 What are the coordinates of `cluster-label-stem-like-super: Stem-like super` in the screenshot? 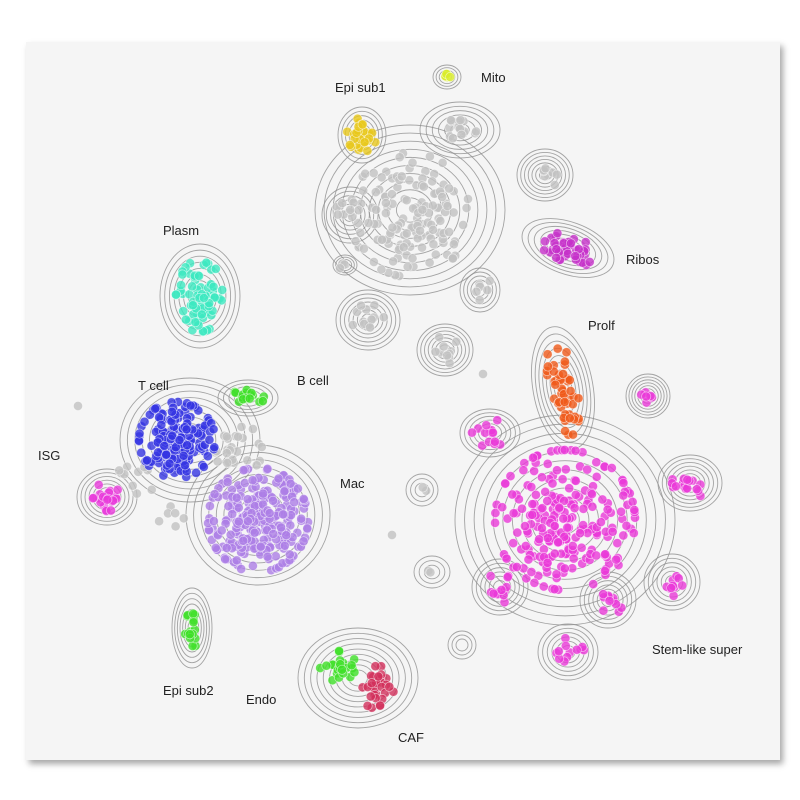 It's located at (697, 649).